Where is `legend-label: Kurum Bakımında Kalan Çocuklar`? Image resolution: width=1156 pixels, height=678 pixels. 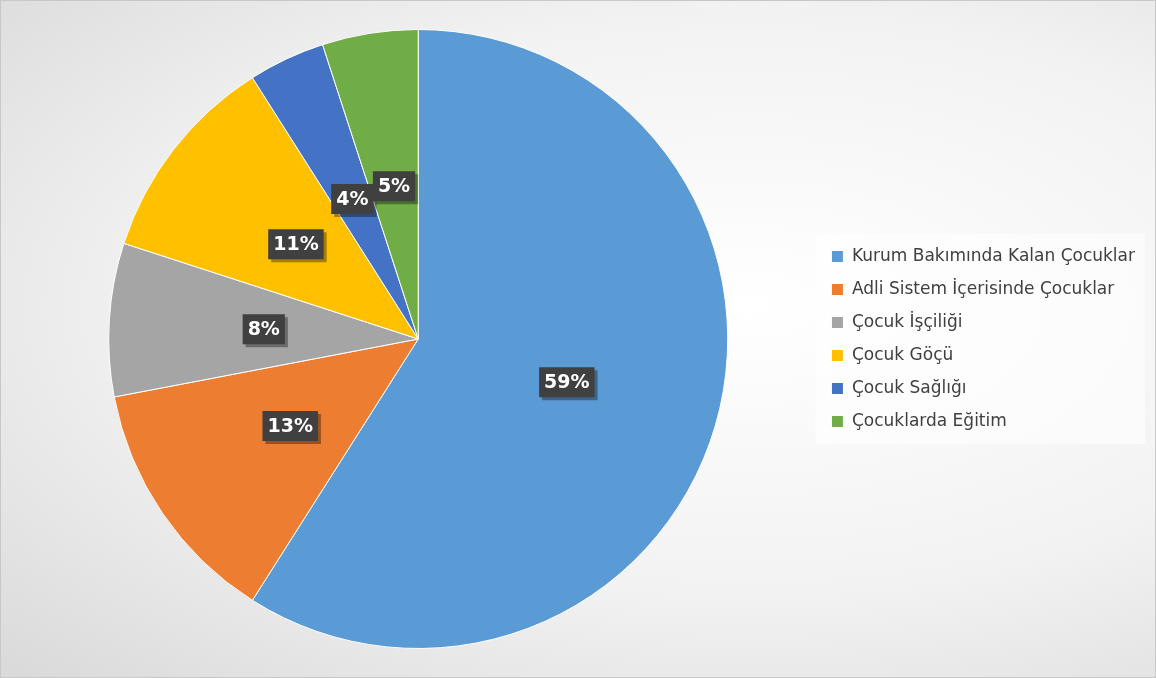 legend-label: Kurum Bakımında Kalan Çocuklar is located at coordinates (993, 254).